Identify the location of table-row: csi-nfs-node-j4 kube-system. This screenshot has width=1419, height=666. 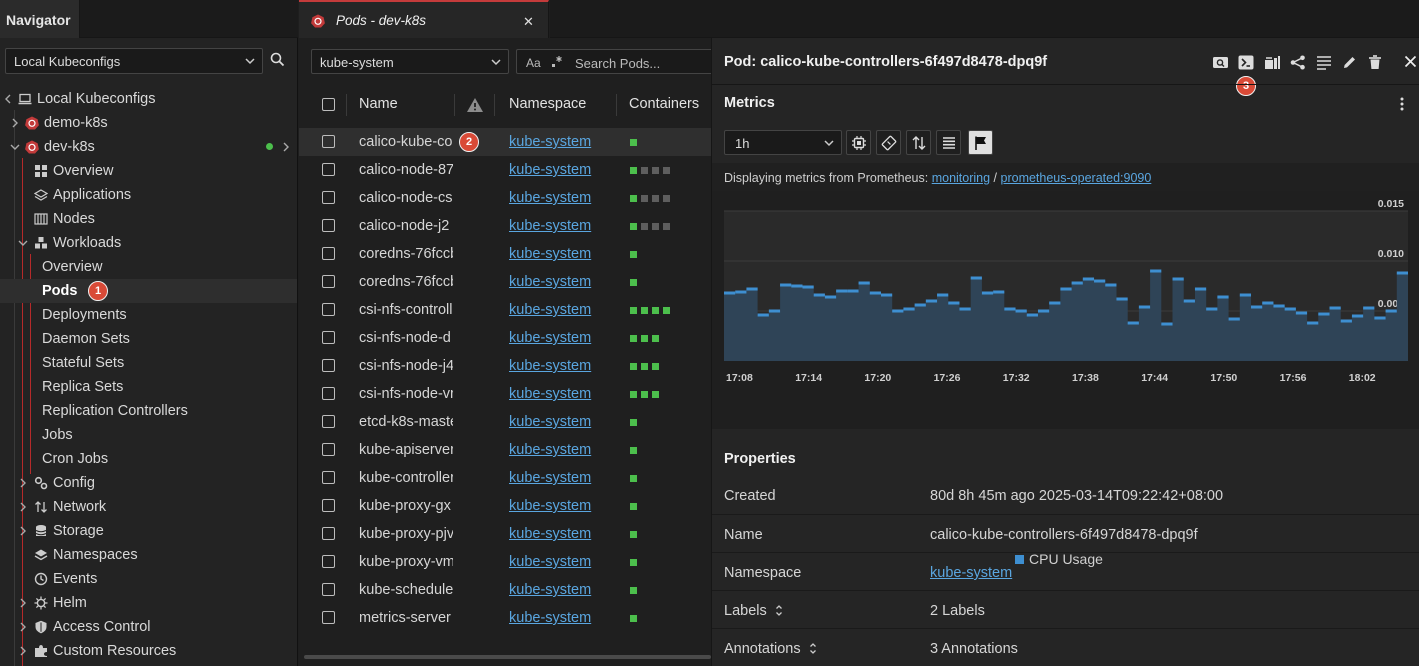
(505, 366).